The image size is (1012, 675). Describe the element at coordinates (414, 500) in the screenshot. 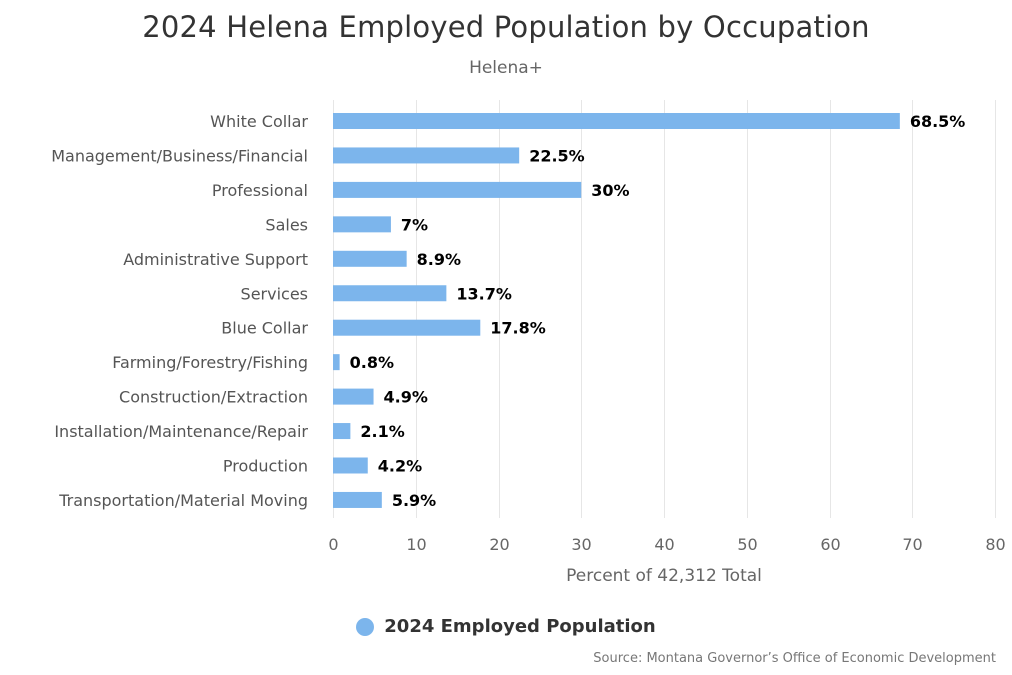

I see `data-label: 5.9%` at that location.